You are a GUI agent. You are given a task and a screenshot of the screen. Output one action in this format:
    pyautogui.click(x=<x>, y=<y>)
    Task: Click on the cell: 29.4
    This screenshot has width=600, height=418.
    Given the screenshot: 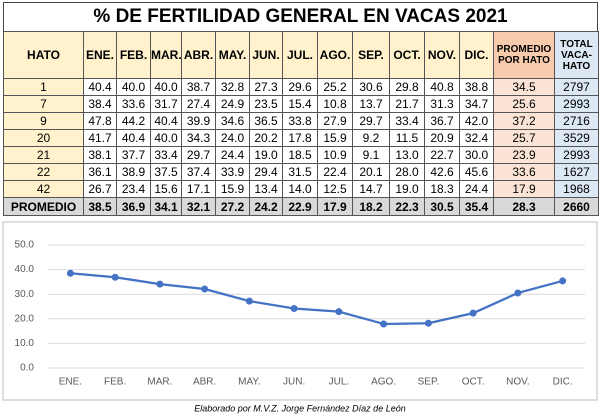 What is the action you would take?
    pyautogui.click(x=266, y=172)
    